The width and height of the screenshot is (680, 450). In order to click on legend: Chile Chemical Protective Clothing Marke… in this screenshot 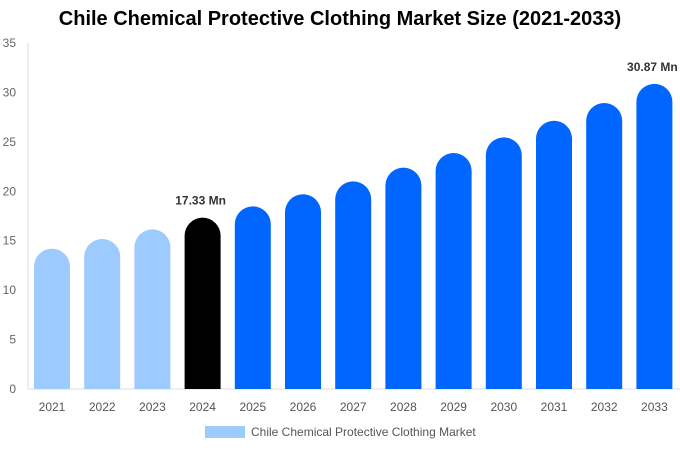, I will do `click(340, 432)`.